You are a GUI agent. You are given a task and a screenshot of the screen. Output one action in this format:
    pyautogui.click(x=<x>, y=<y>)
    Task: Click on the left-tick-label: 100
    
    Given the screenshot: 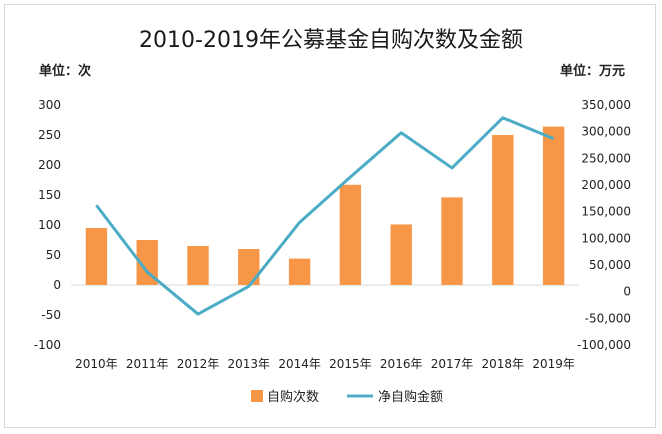 What is the action you would take?
    pyautogui.click(x=49, y=225)
    